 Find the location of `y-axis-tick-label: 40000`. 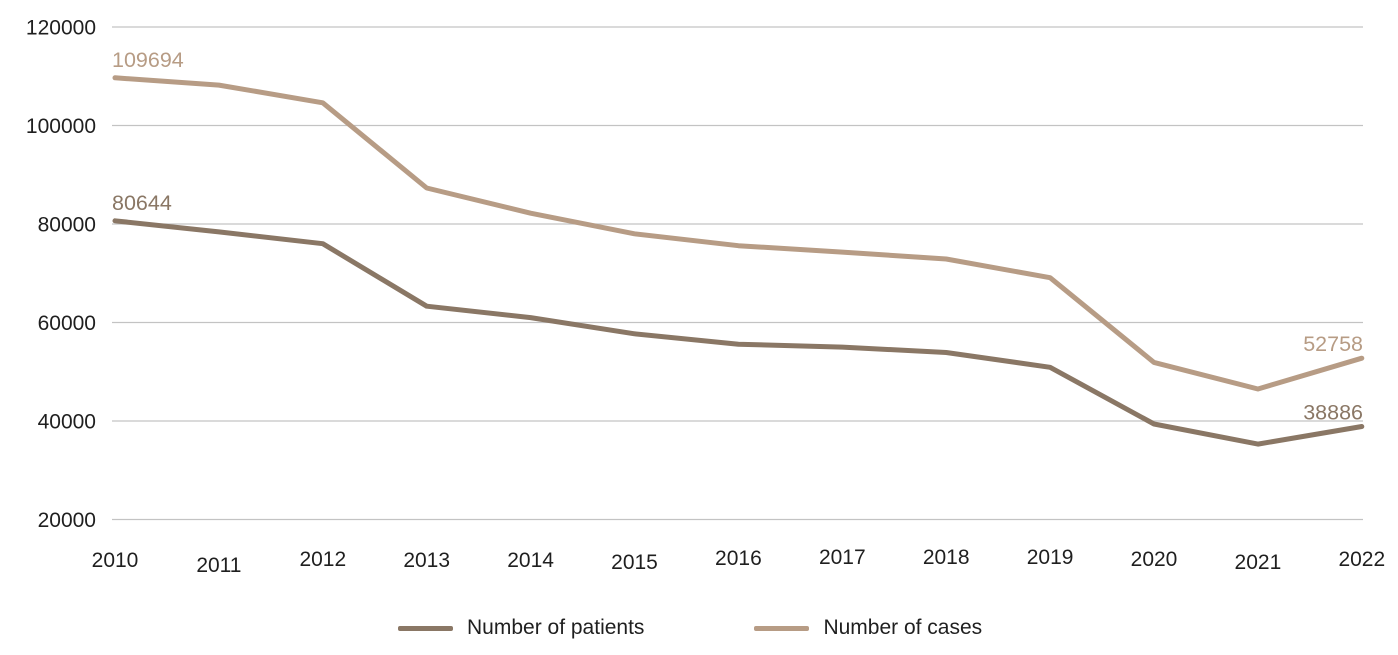

y-axis-tick-label: 40000 is located at coordinates (67, 422).